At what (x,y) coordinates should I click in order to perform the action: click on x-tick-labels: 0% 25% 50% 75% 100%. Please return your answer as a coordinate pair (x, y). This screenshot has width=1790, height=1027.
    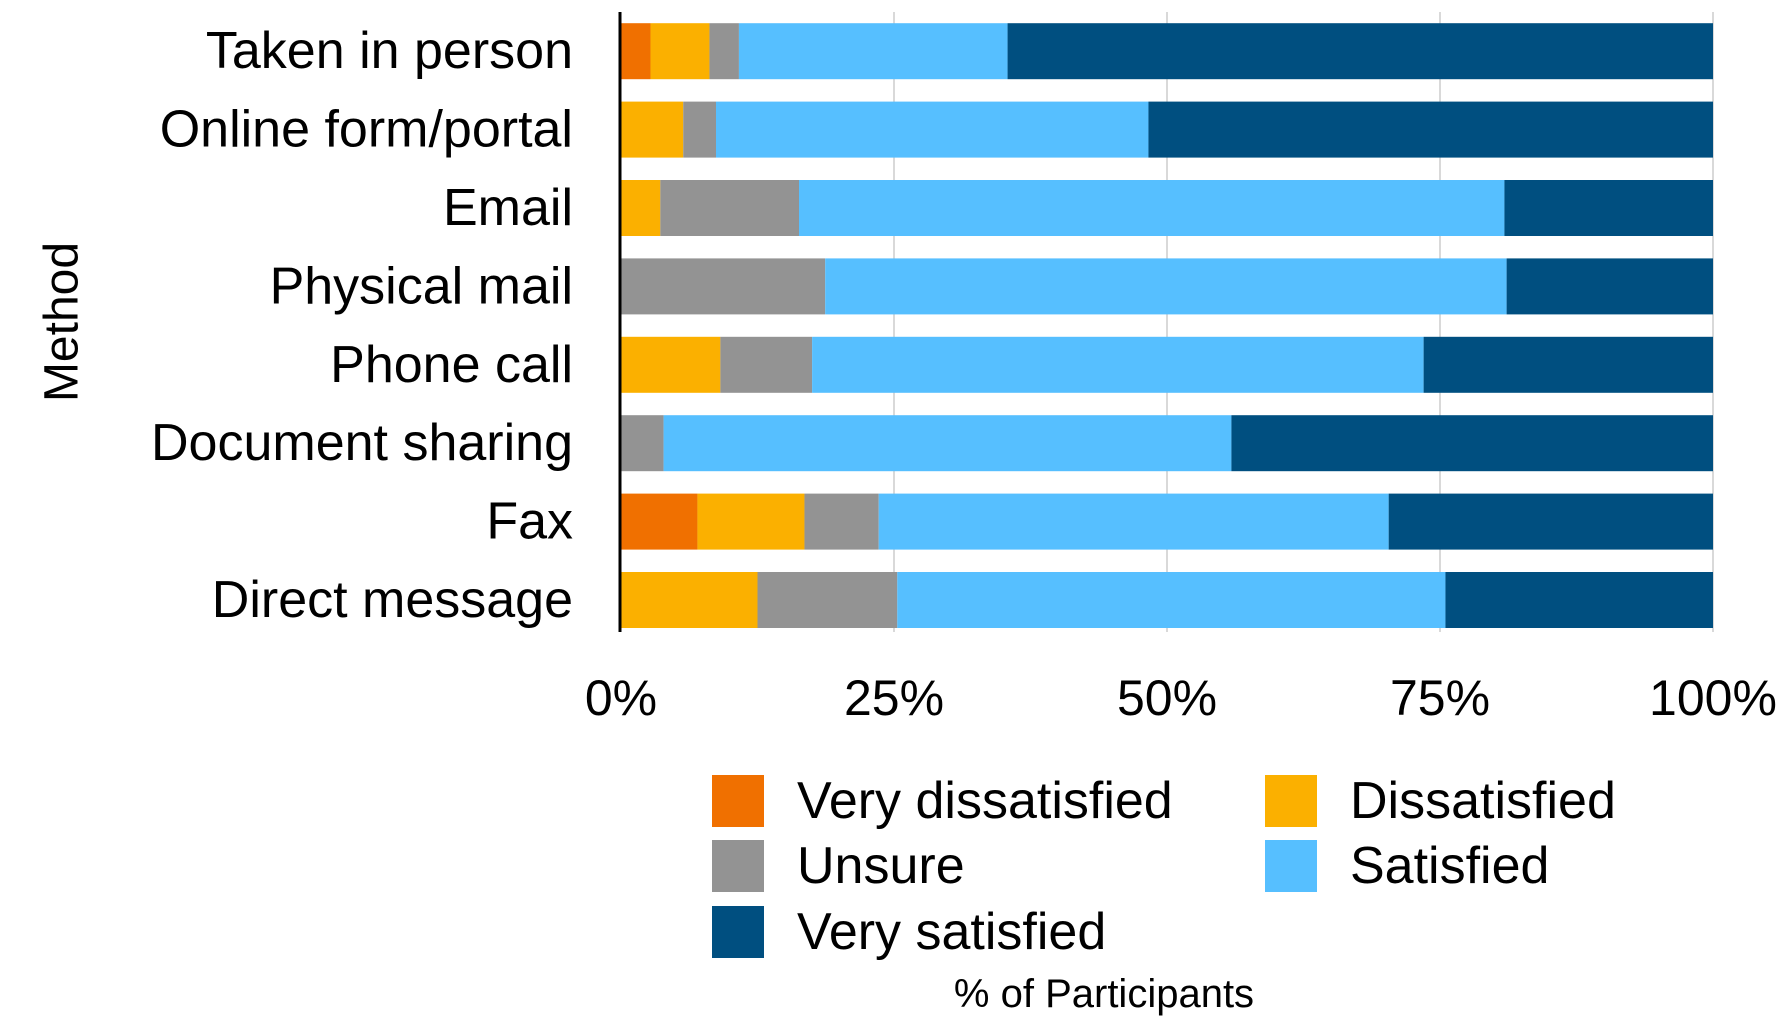
    Looking at the image, I should click on (1181, 698).